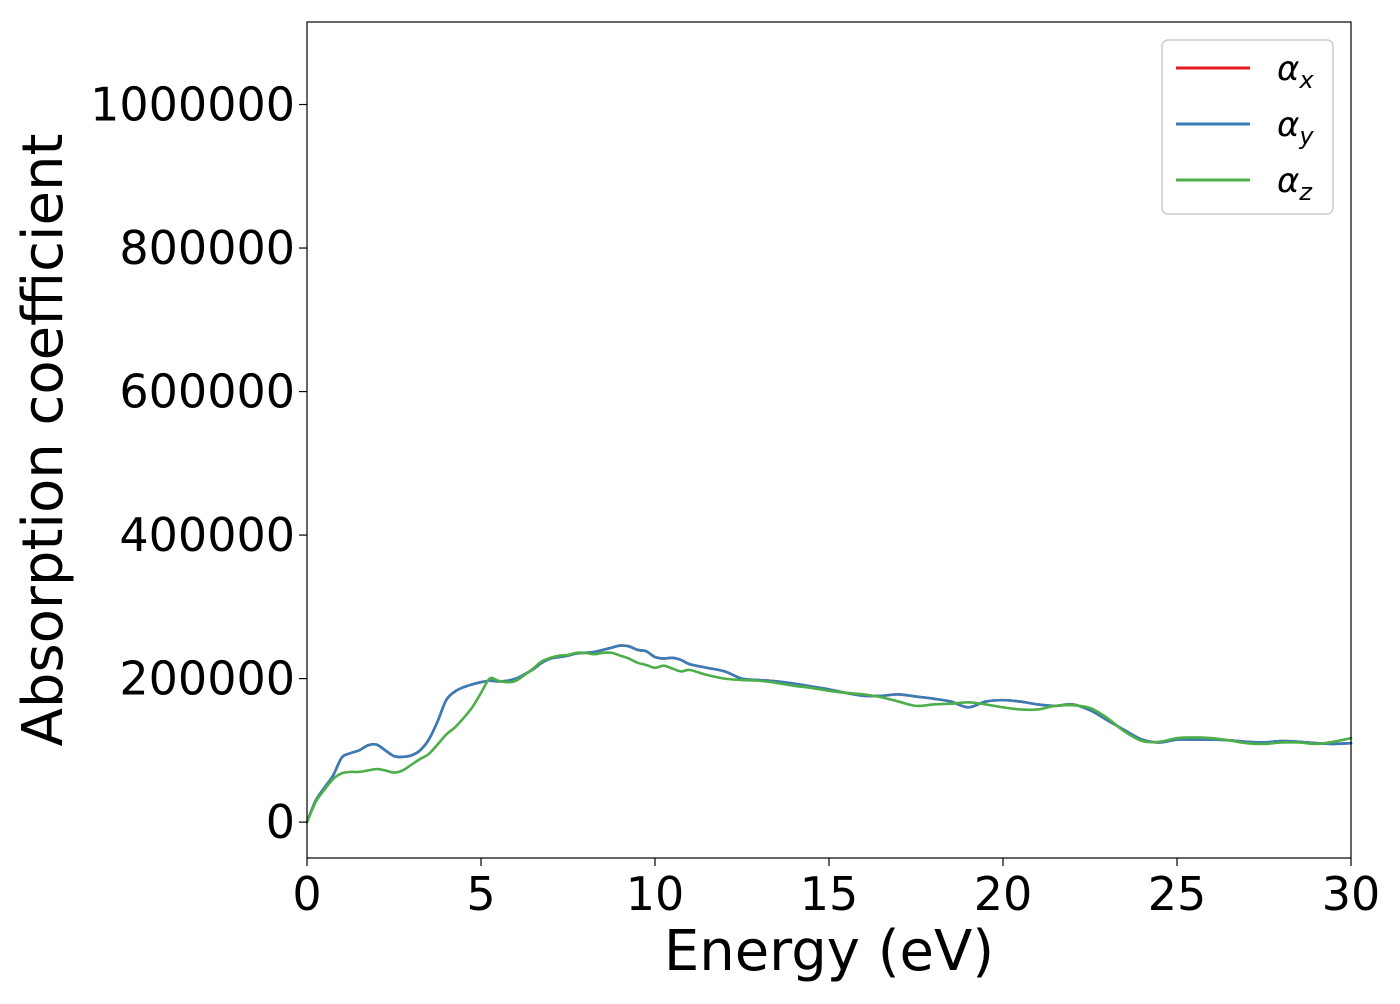  What do you see at coordinates (1177, 894) in the screenshot?
I see `x-tick-label: 25` at bounding box center [1177, 894].